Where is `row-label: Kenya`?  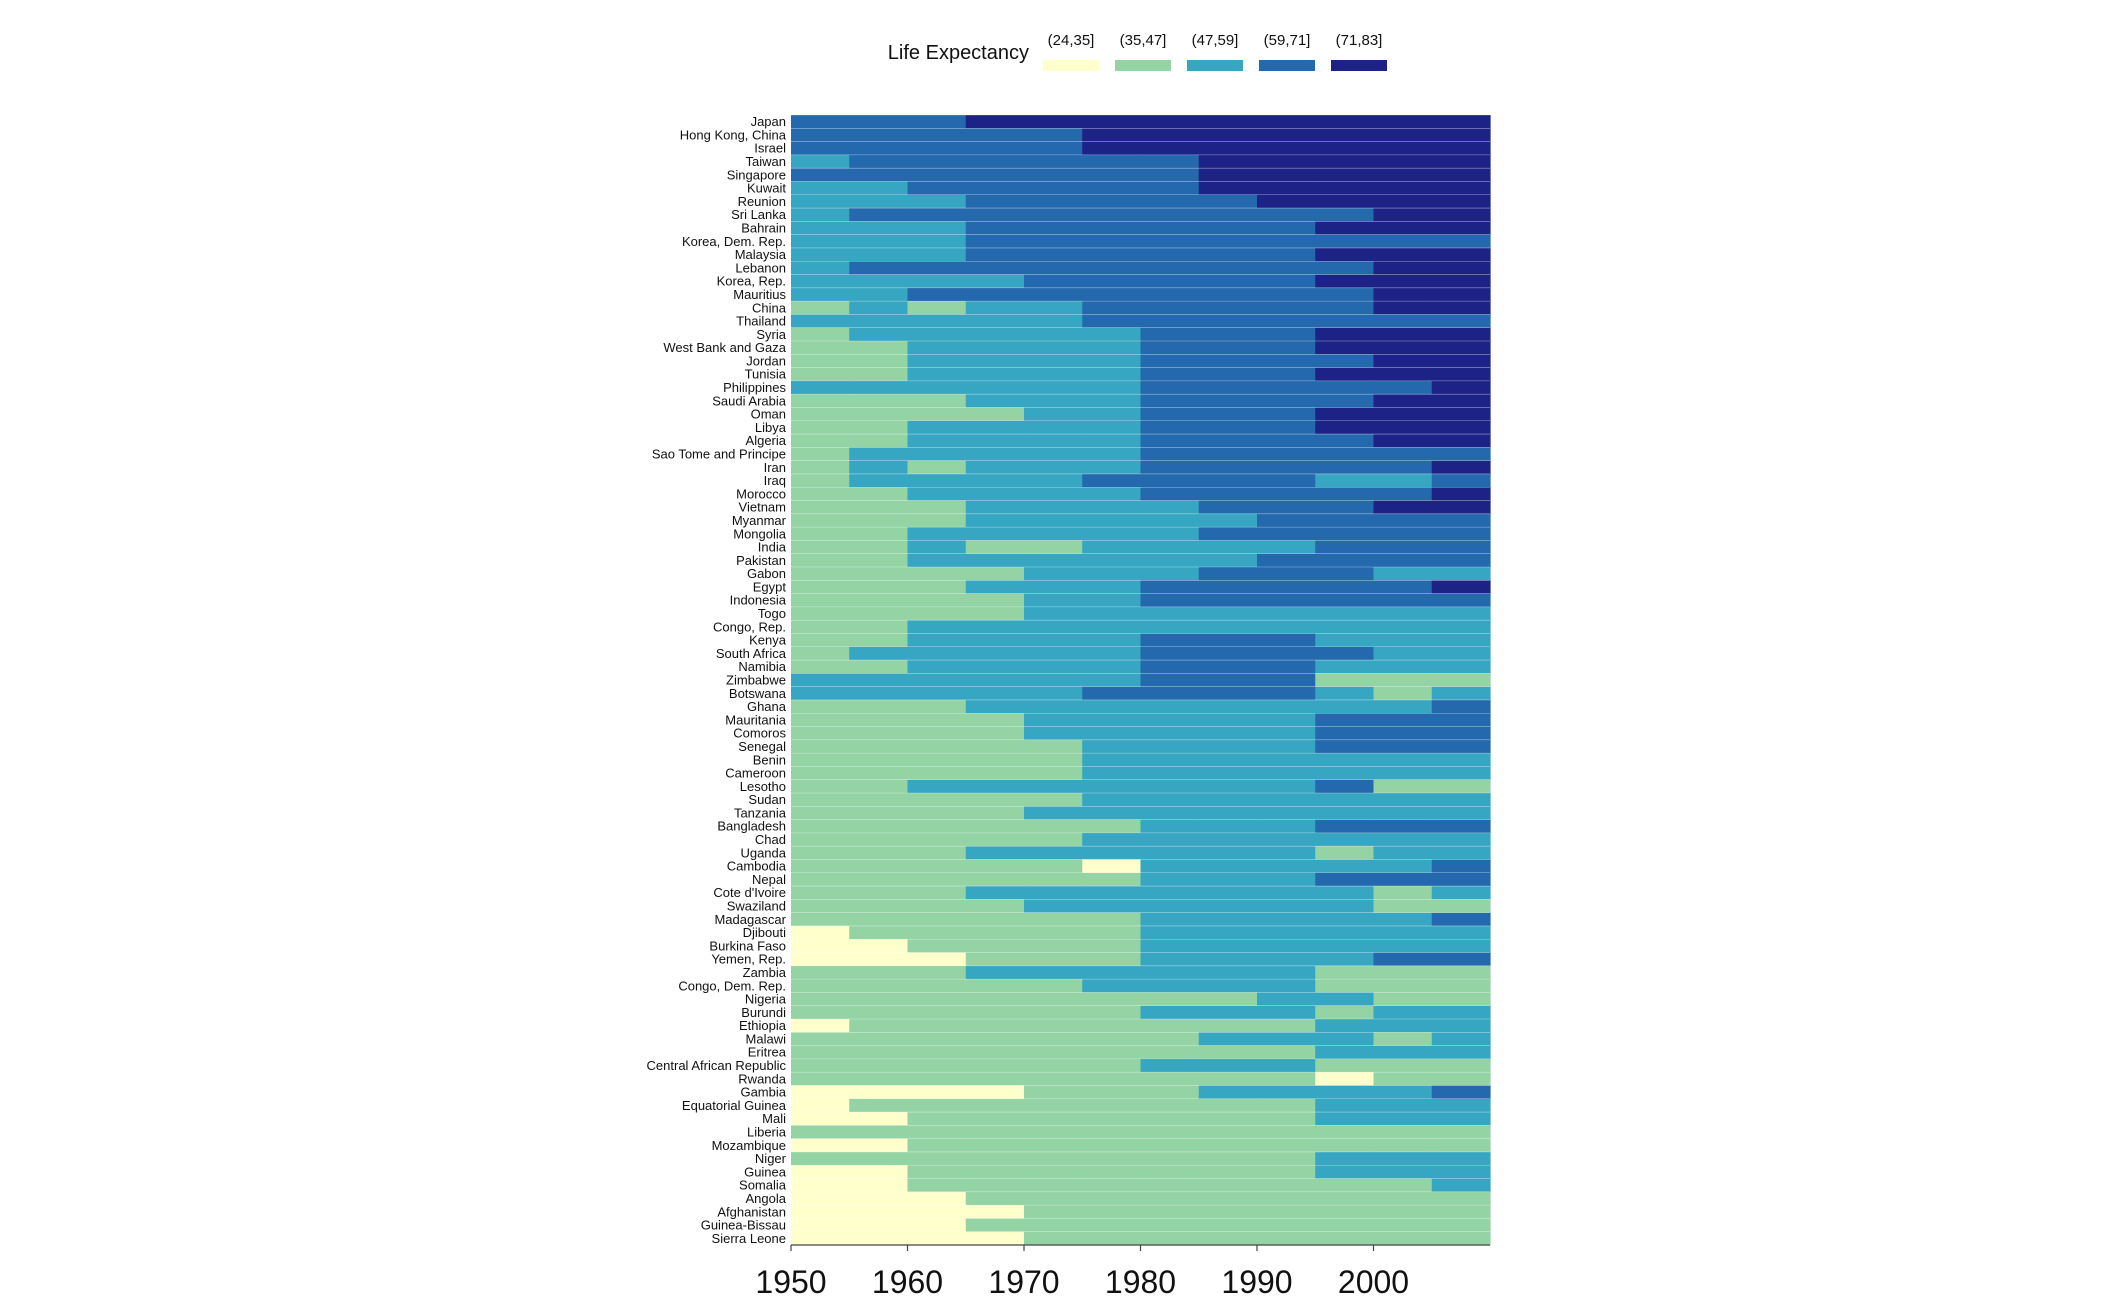
row-label: Kenya is located at coordinates (768, 640).